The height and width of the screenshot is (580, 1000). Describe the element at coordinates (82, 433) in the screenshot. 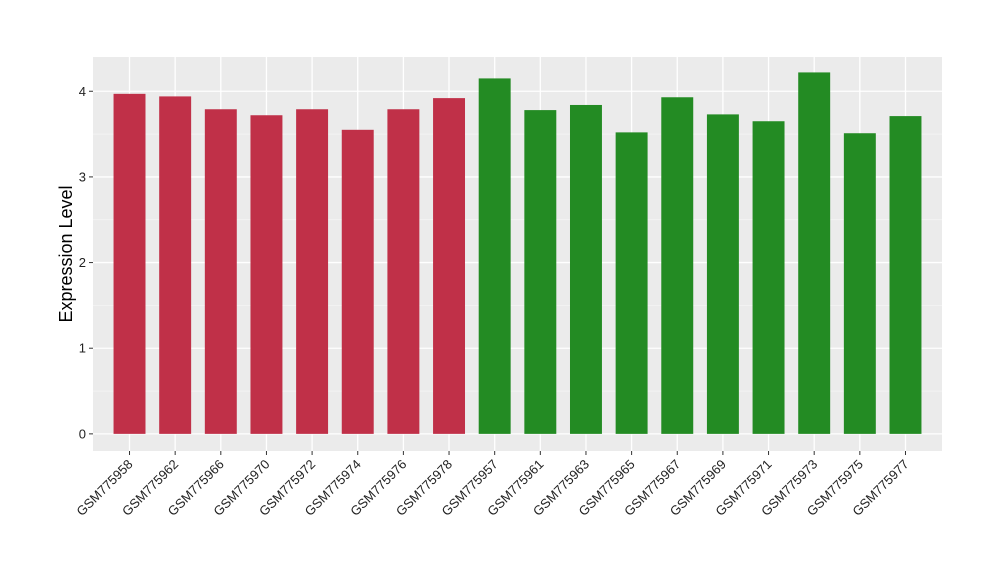

I see `y-tick-label: 0` at that location.